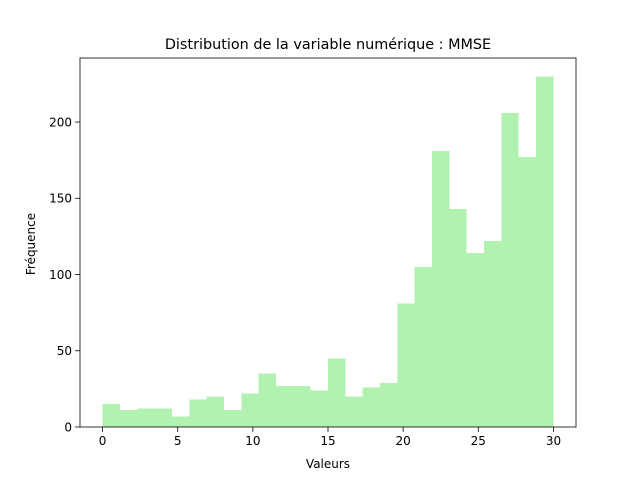 The height and width of the screenshot is (485, 640). I want to click on y-axis-label: Fréquence, so click(31, 244).